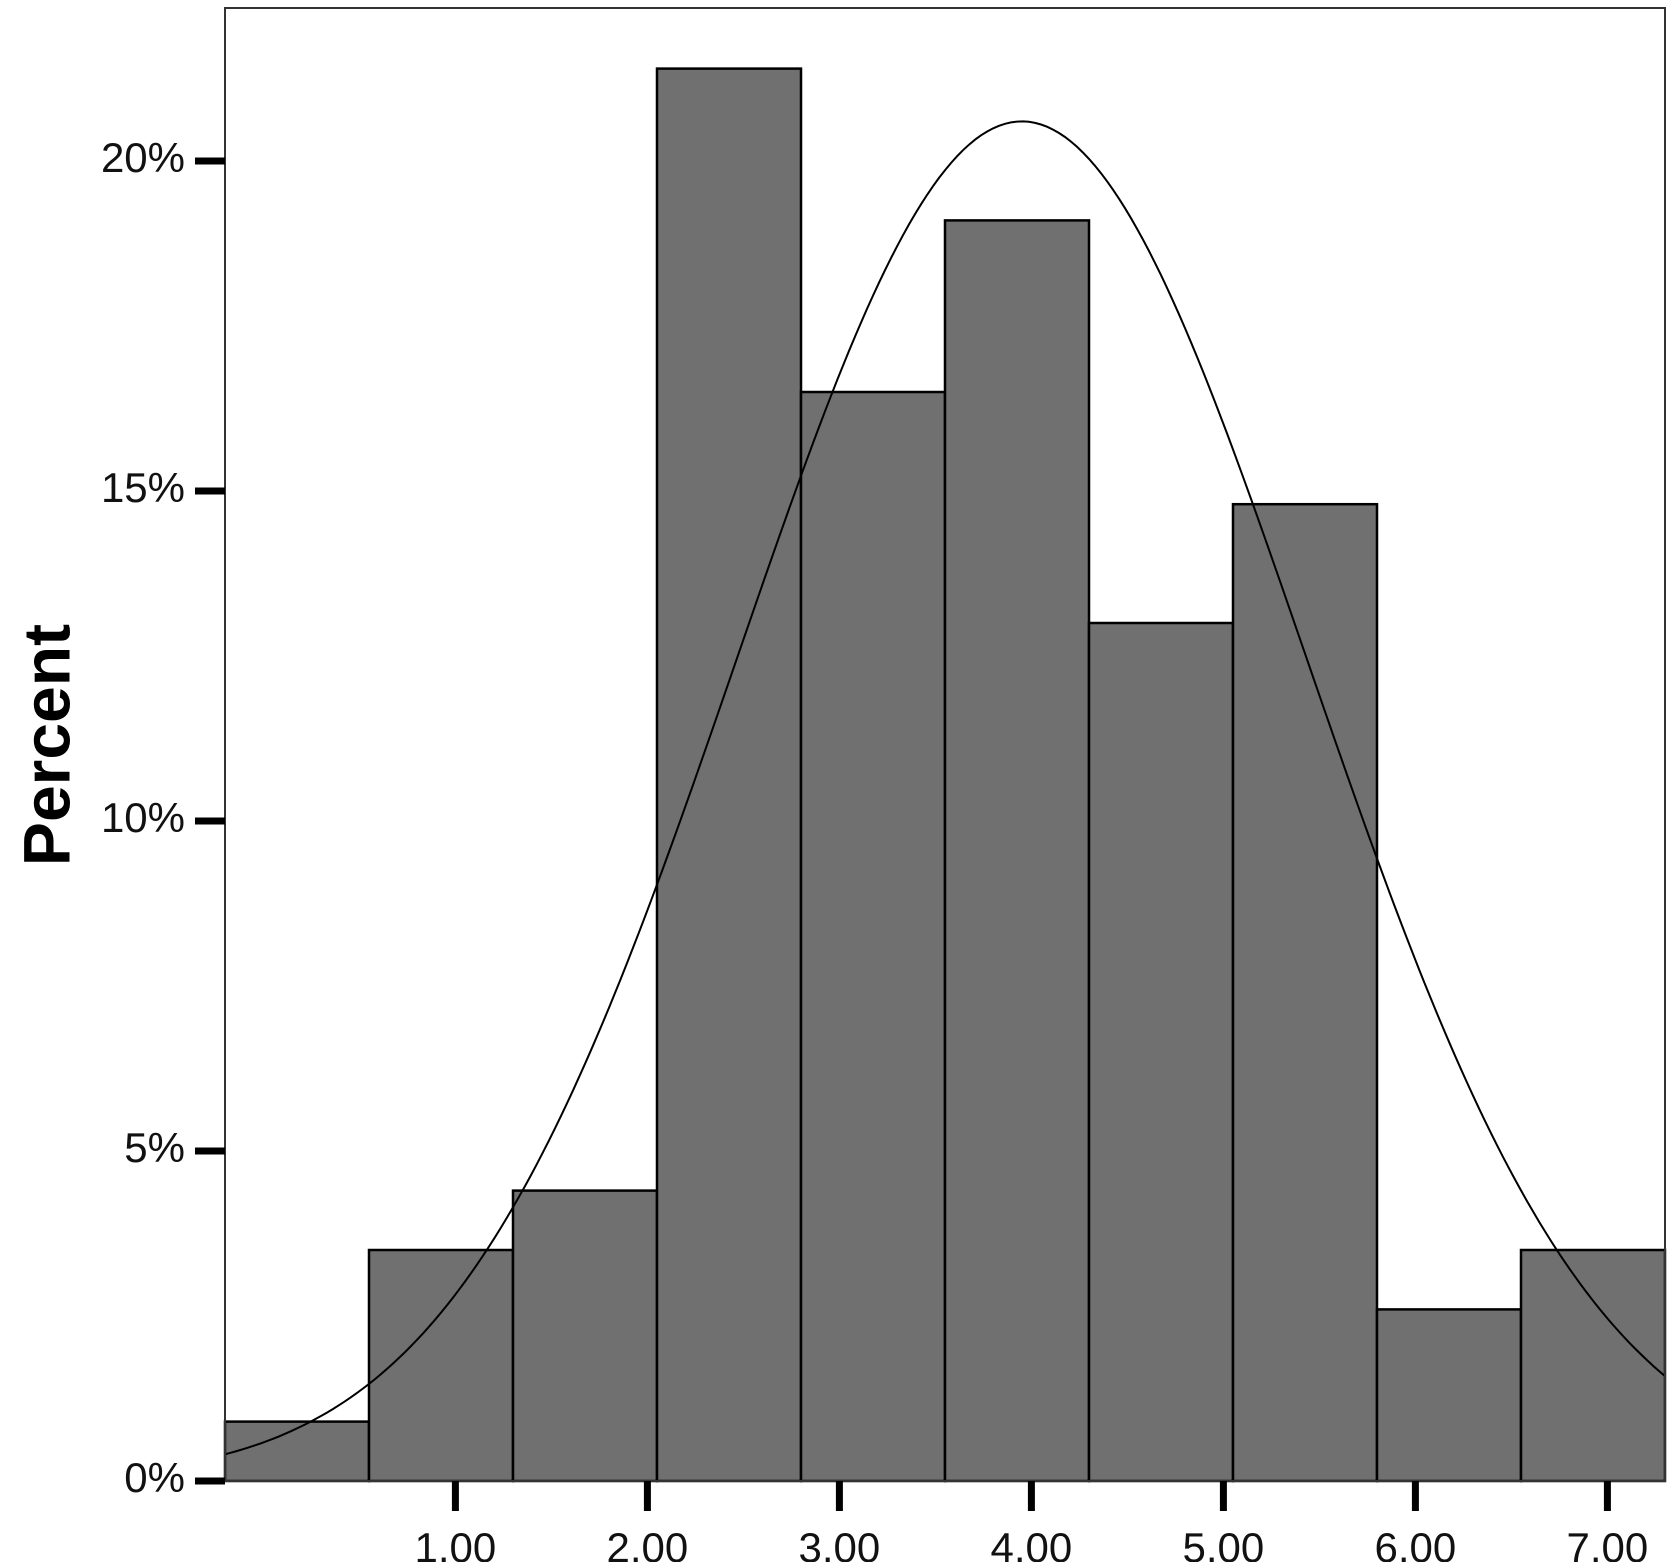 This screenshot has width=1673, height=1562. What do you see at coordinates (1608, 1543) in the screenshot?
I see `x-tick-label: 7.00` at bounding box center [1608, 1543].